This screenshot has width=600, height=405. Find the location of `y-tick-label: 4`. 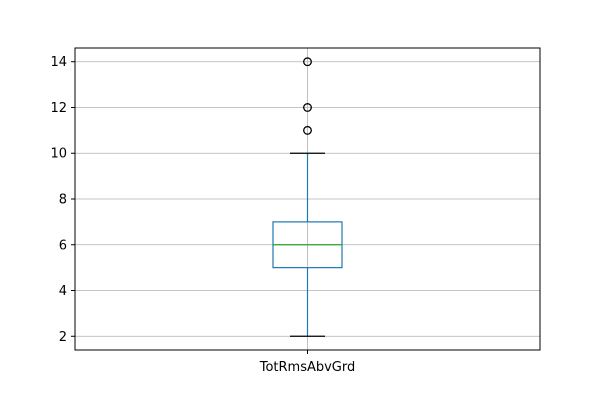

y-tick-label: 4 is located at coordinates (63, 291).